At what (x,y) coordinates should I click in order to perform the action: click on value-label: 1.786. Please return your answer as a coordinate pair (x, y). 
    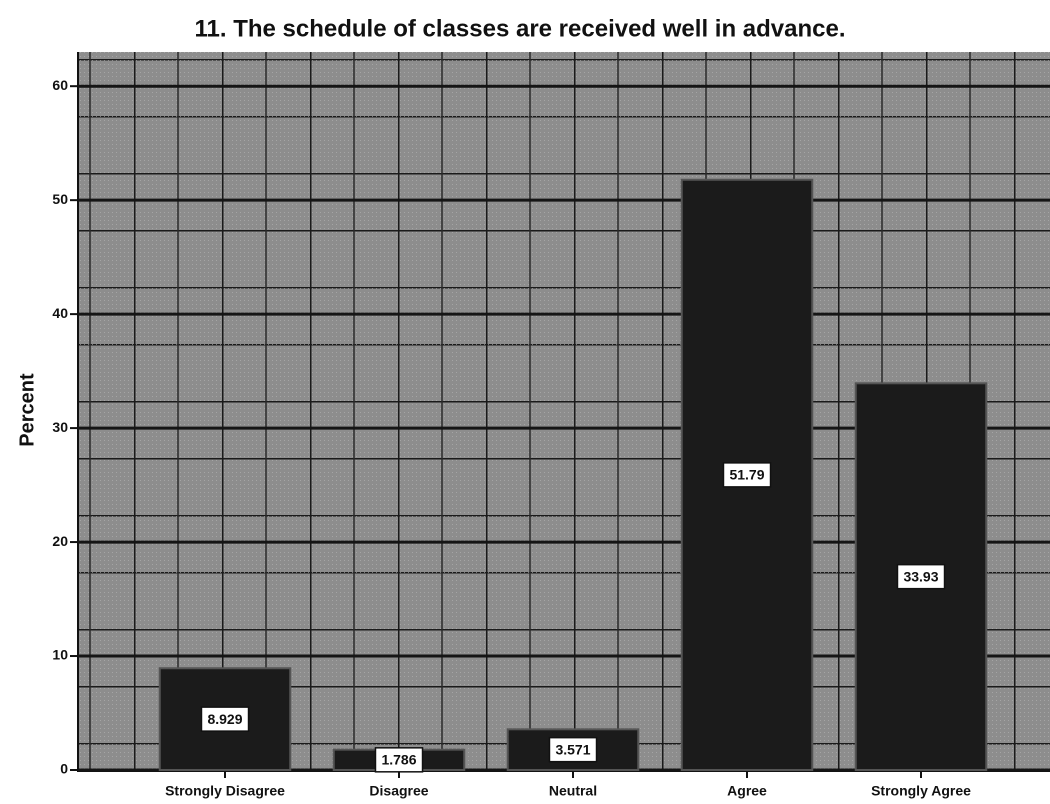
    Looking at the image, I should click on (398, 760).